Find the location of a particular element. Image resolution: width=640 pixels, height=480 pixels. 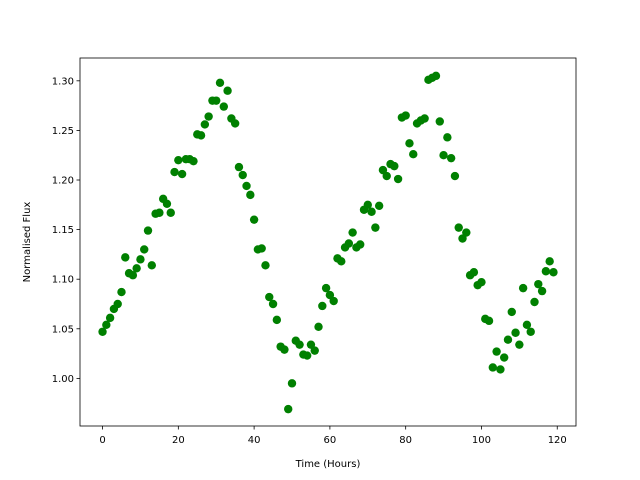

y-tick-label: 1.20 is located at coordinates (63, 181).